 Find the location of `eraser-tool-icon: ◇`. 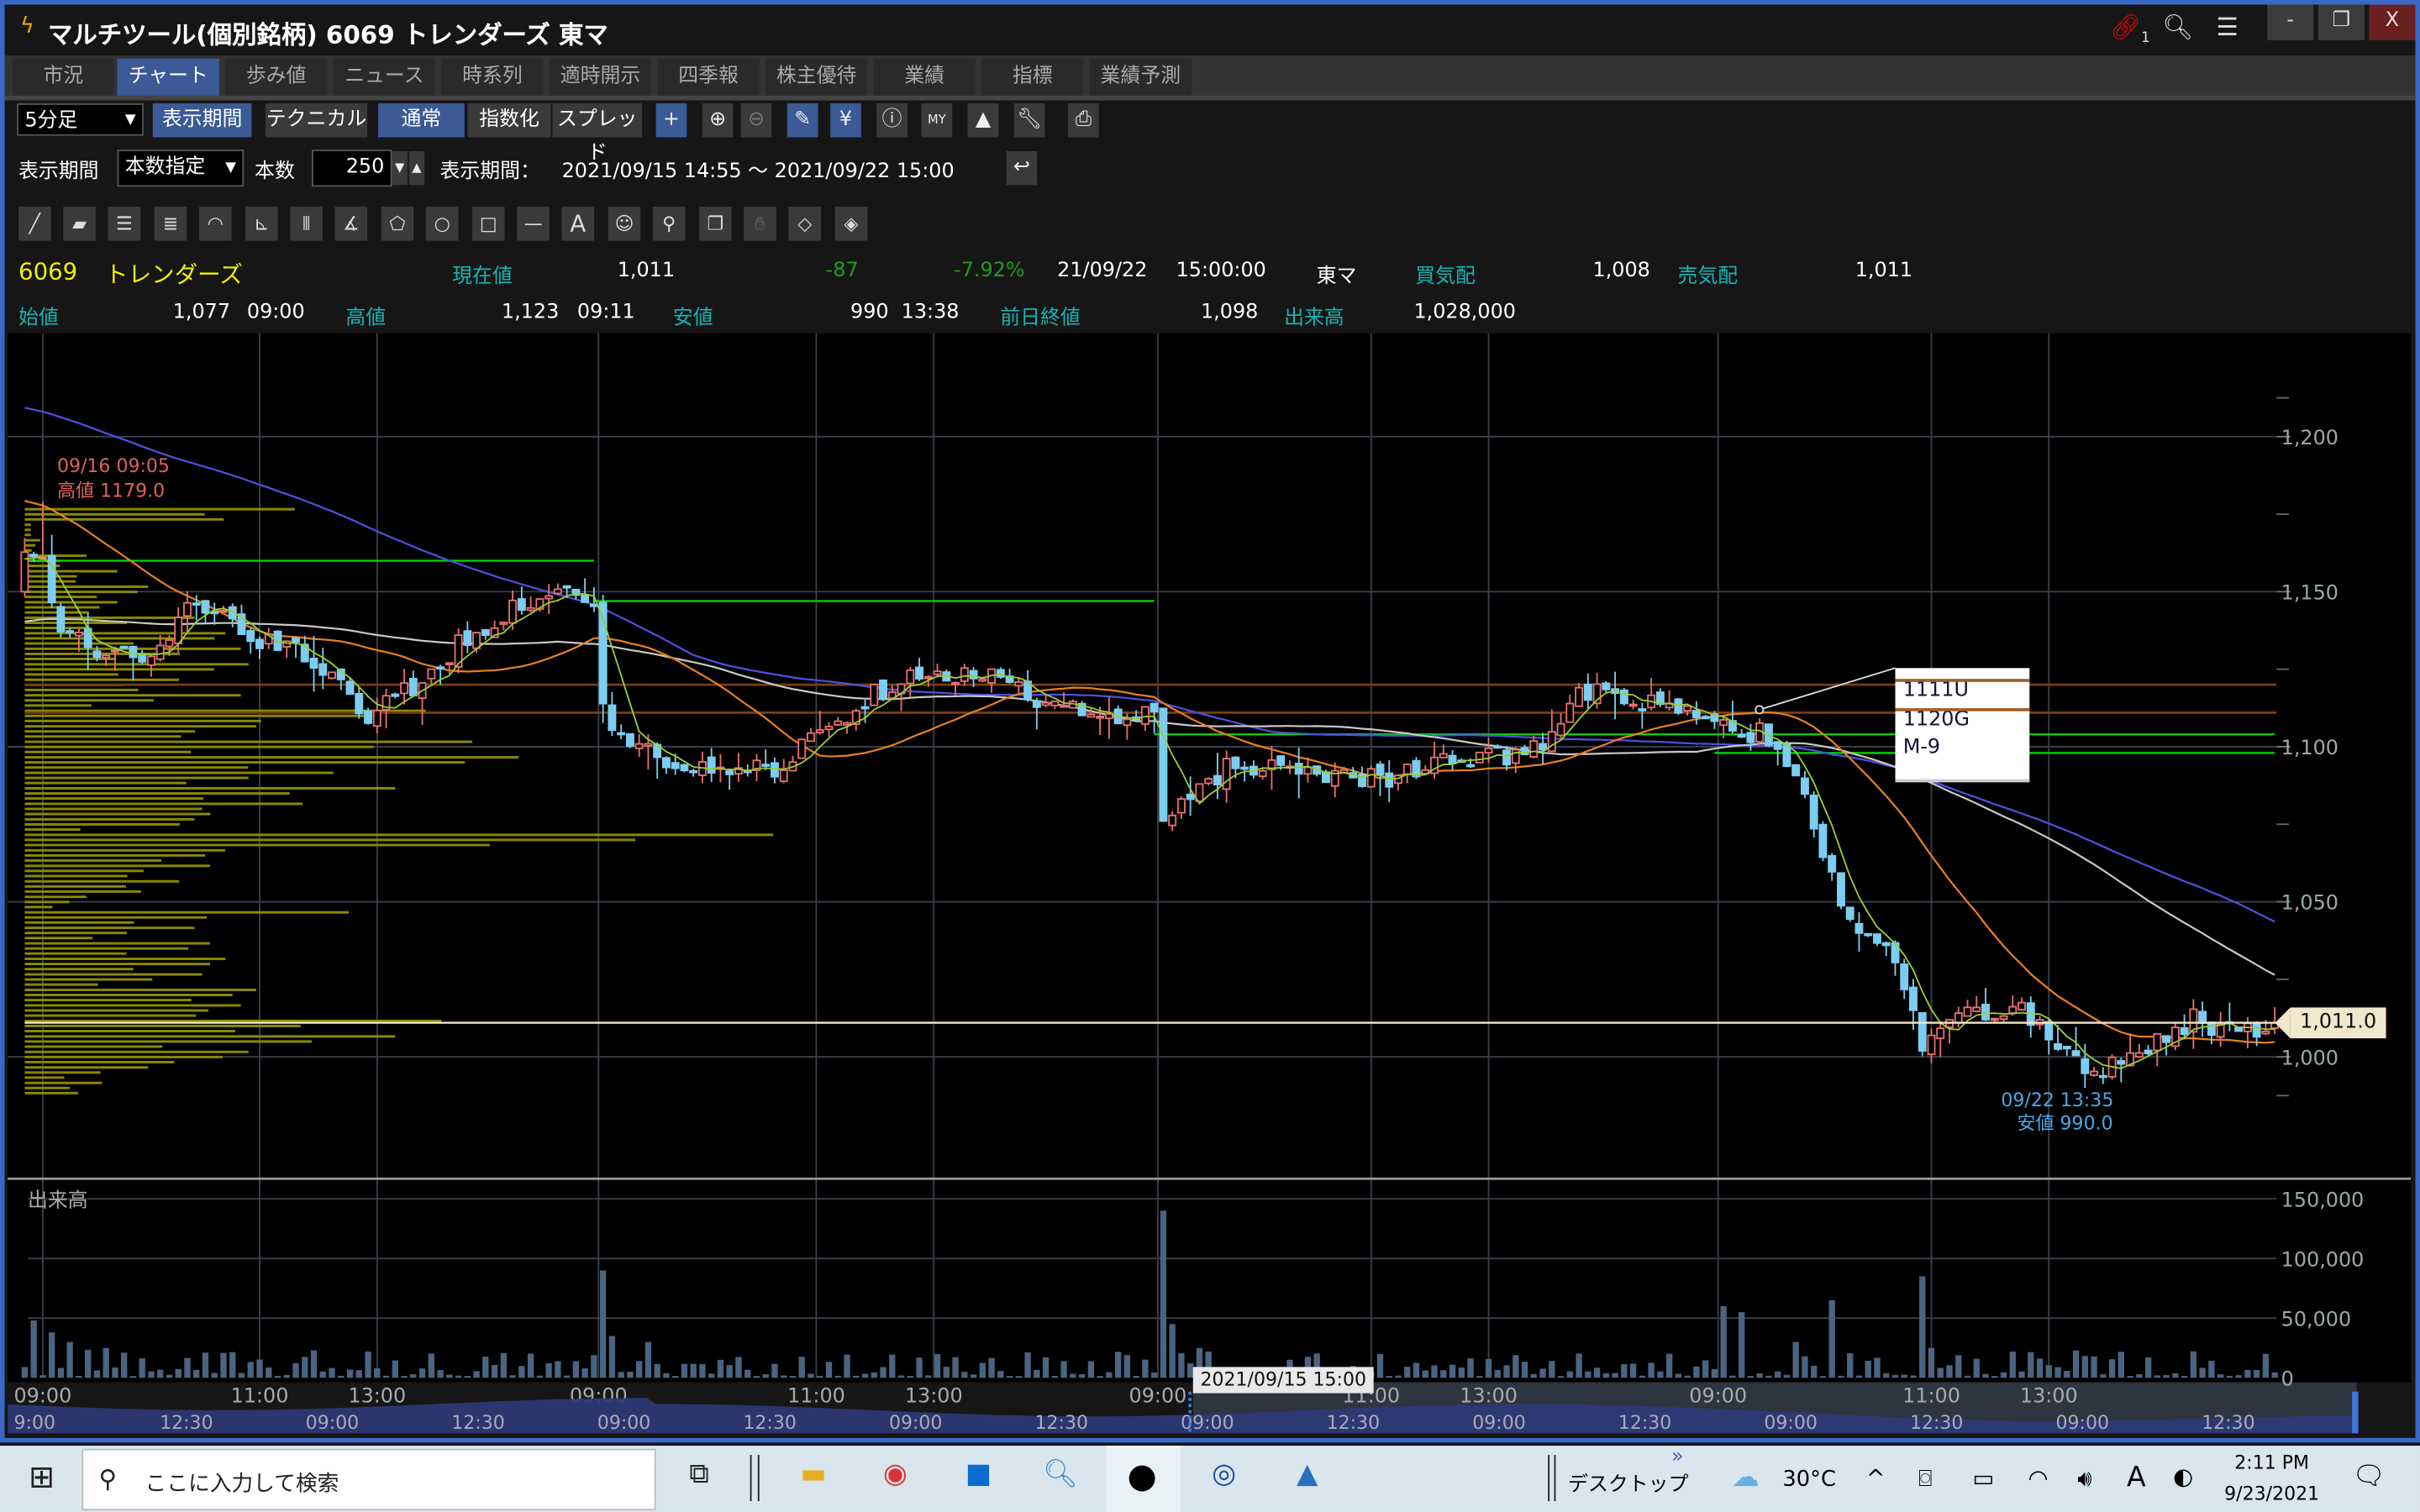

eraser-tool-icon: ◇ is located at coordinates (805, 224).